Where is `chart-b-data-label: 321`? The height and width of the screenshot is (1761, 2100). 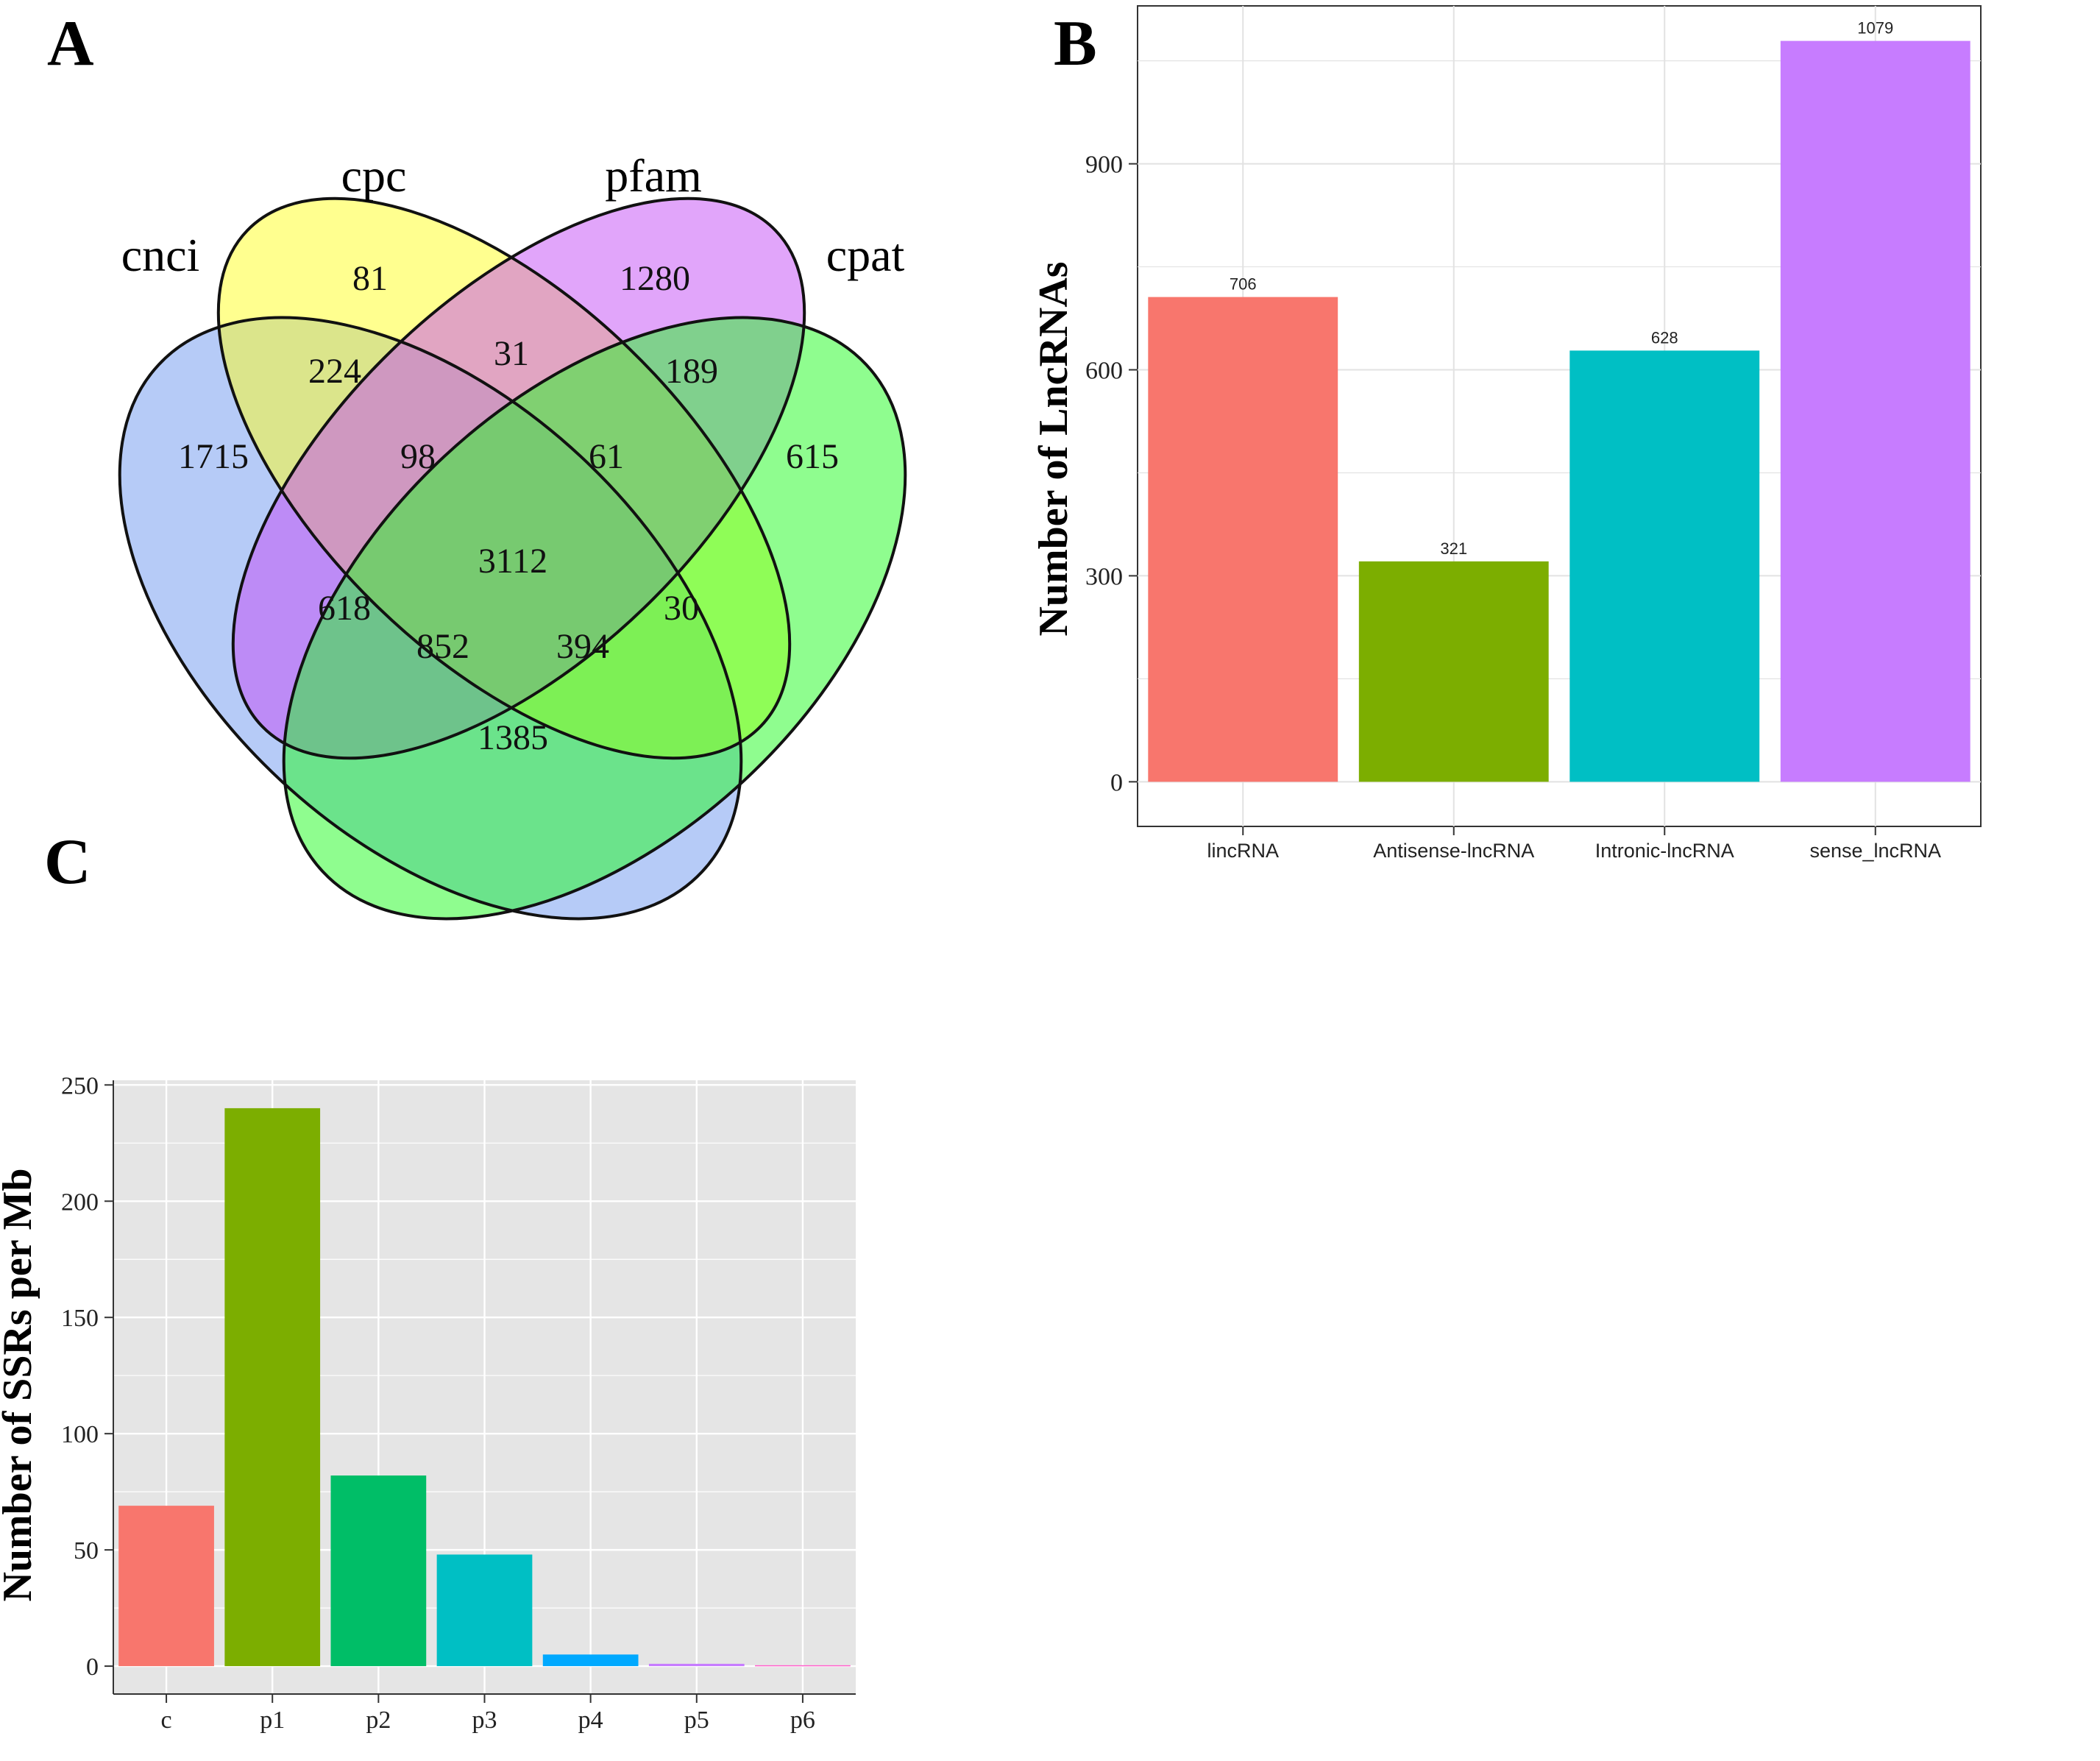 chart-b-data-label: 321 is located at coordinates (1453, 548).